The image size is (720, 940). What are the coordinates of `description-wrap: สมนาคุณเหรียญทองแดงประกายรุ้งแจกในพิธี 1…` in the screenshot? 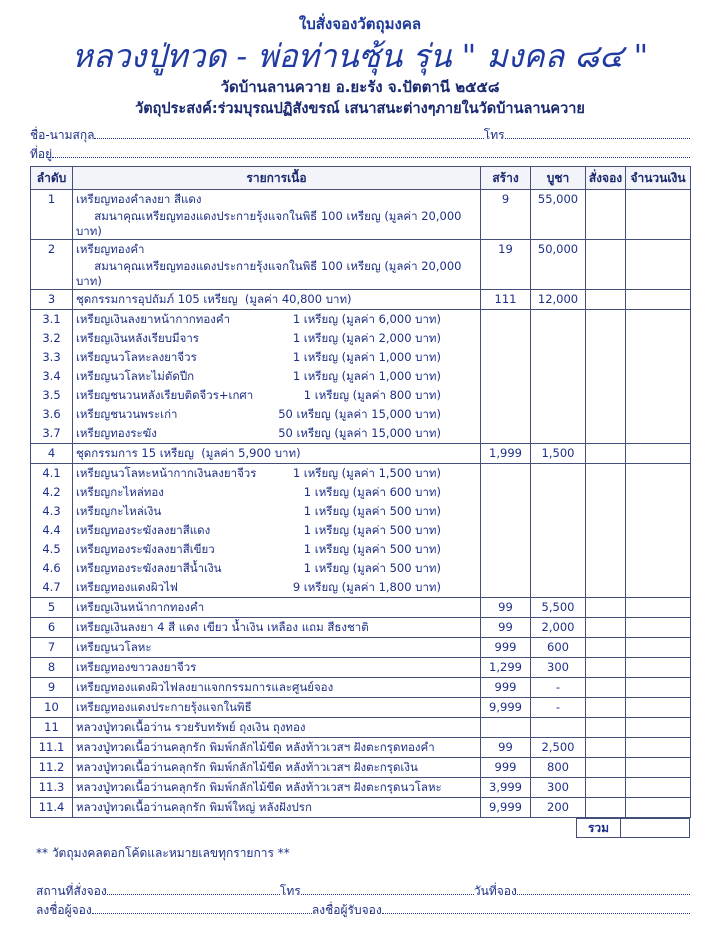 It's located at (276, 224).